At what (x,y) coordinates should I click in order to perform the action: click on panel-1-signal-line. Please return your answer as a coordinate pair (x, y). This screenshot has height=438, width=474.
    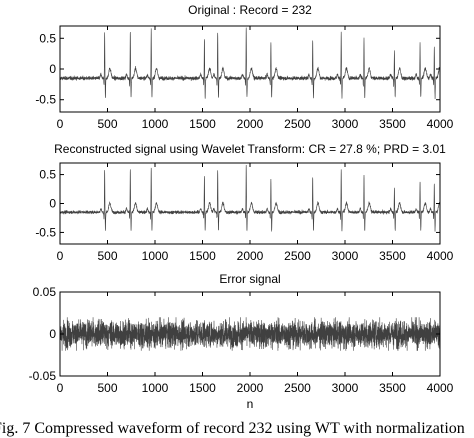
    Looking at the image, I should click on (250, 63).